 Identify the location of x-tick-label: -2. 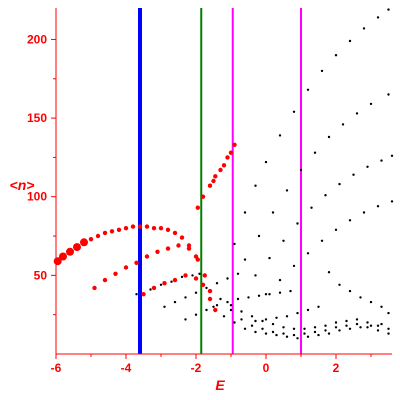
(196, 368).